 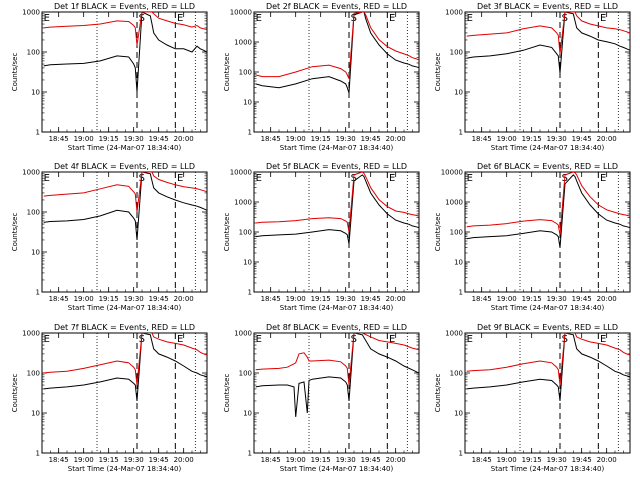 What do you see at coordinates (547, 327) in the screenshot?
I see `panel-title: Det 9f BLACK = Events, RED = LLD` at bounding box center [547, 327].